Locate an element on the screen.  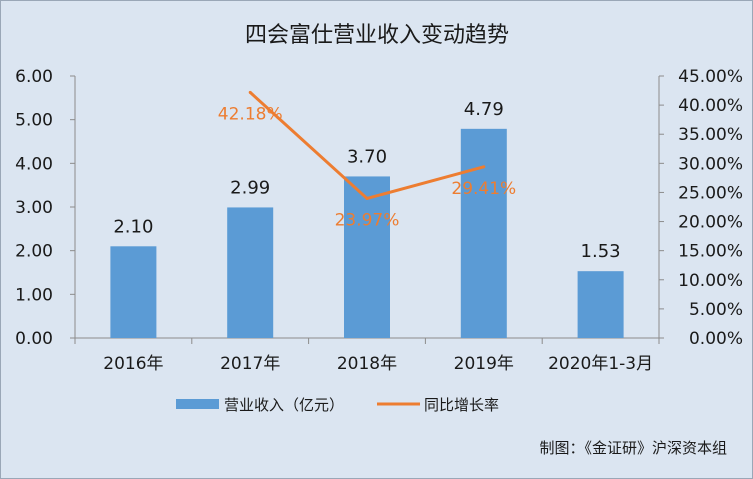
y-right-tick-label: 45.00% is located at coordinates (710, 77).